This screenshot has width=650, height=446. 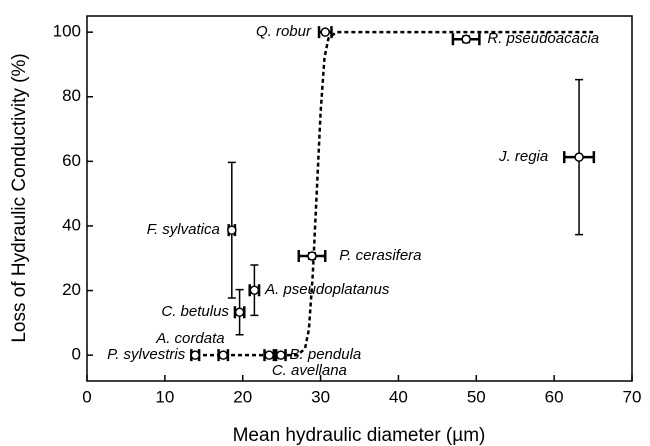 What do you see at coordinates (146, 354) in the screenshot?
I see `point-label: P. sylvestris` at bounding box center [146, 354].